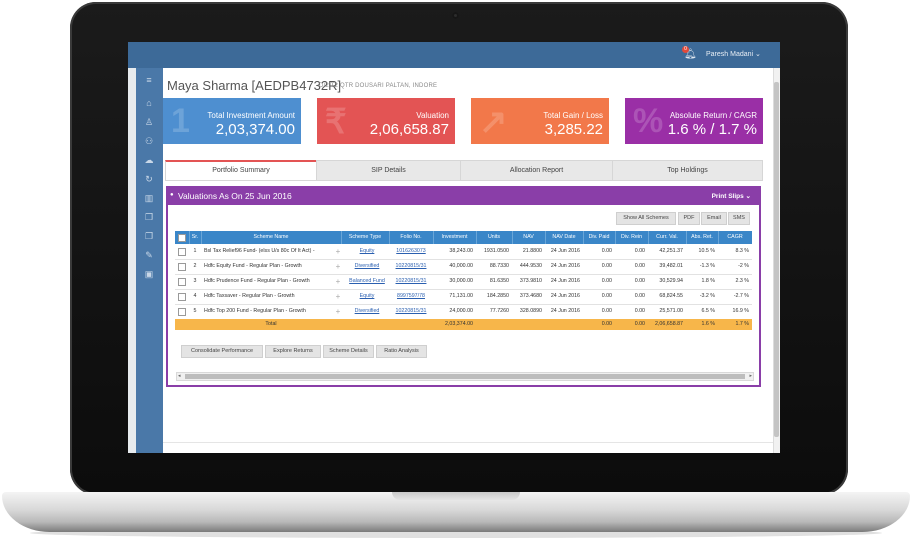  Describe the element at coordinates (149, 141) in the screenshot. I see `users-icon: ⚇` at that location.